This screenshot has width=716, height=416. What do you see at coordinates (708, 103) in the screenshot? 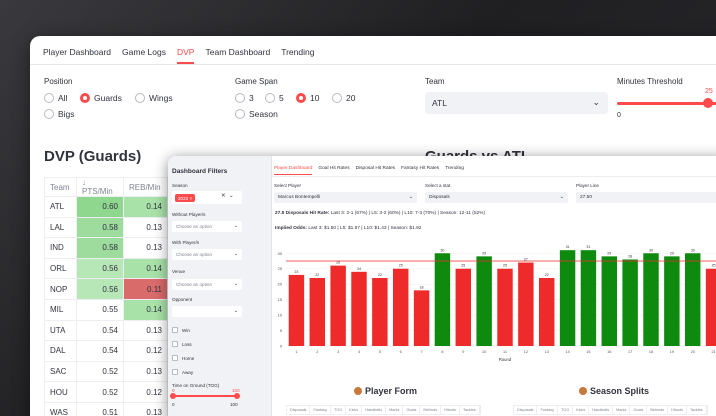
I see `minutes-slider-handle` at bounding box center [708, 103].